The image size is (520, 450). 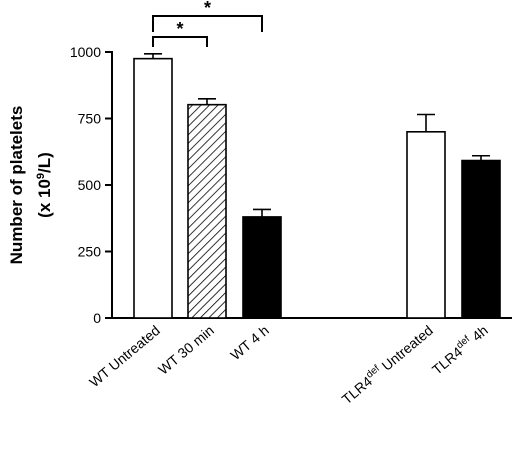 What do you see at coordinates (44, 185) in the screenshot?
I see `y-axis-label-units: (x 109/L)` at bounding box center [44, 185].